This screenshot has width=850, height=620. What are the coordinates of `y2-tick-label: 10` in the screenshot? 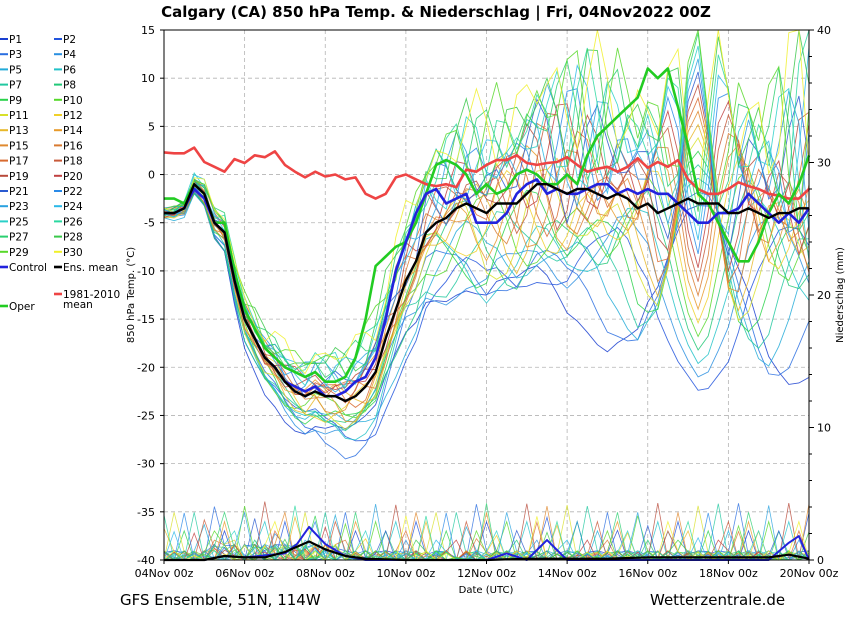 It's located at (824, 428).